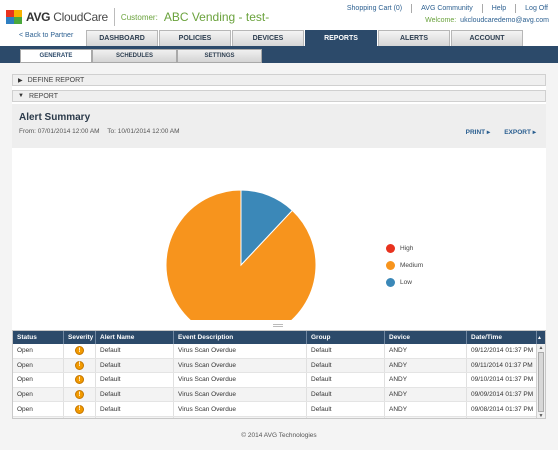 This screenshot has height=450, width=558. Describe the element at coordinates (502, 409) in the screenshot. I see `datetime-cell: 09/08/2014 01:37 PM` at that location.